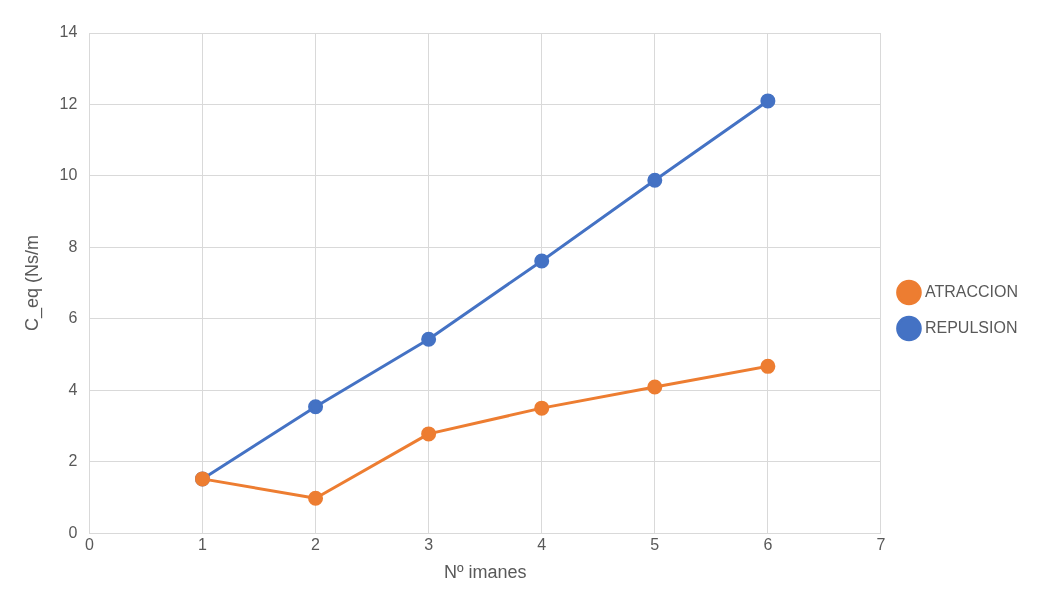 Image resolution: width=1053 pixels, height=614 pixels. Describe the element at coordinates (542, 545) in the screenshot. I see `x-tick-label: 4` at that location.